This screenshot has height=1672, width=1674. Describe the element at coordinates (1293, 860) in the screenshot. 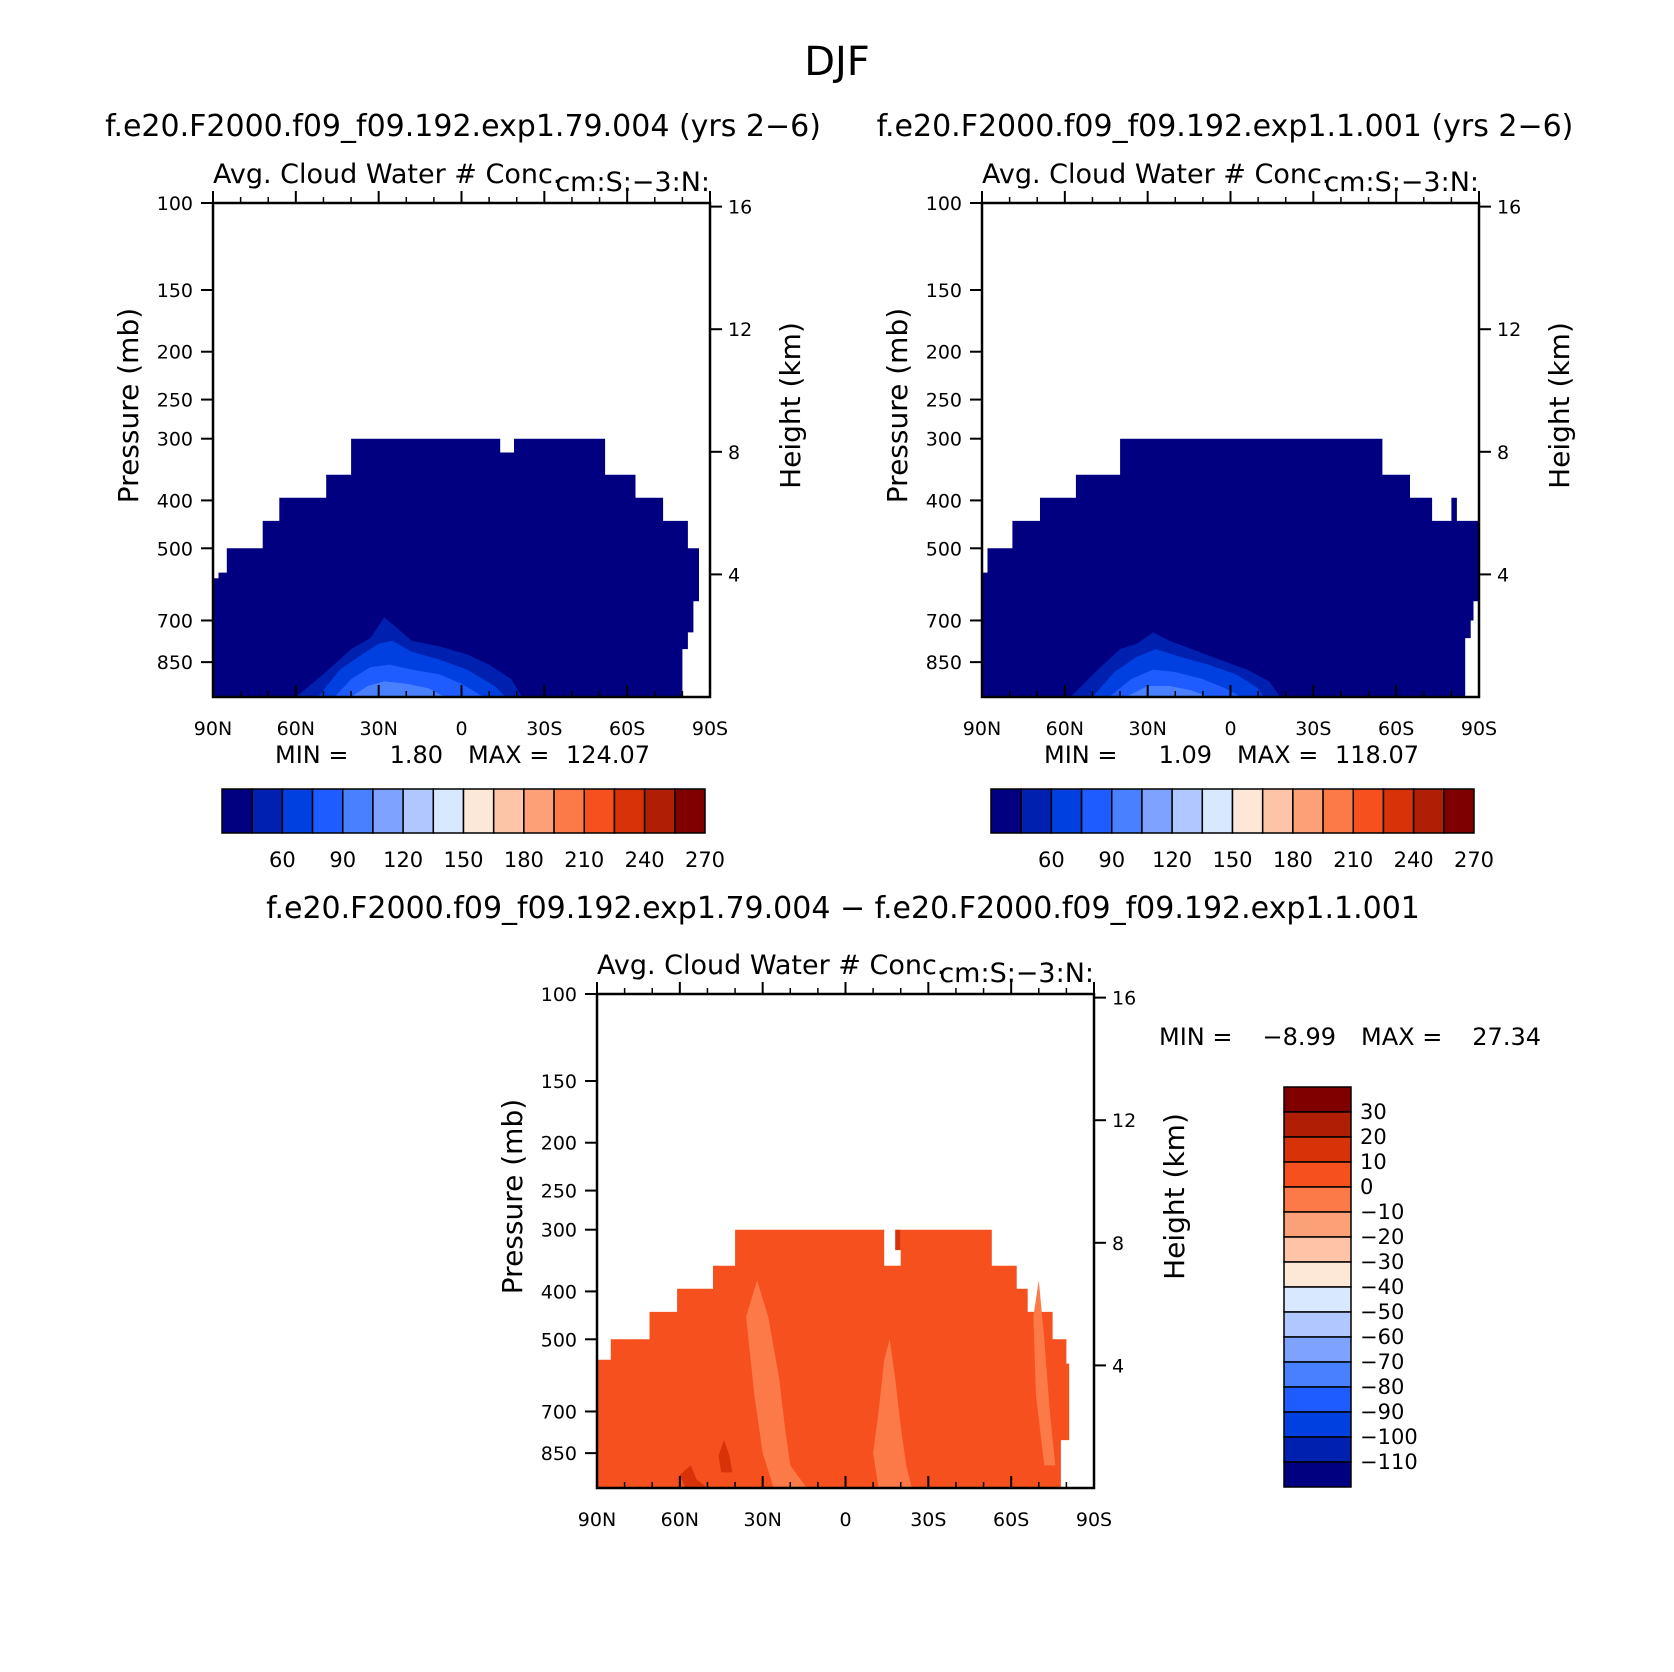

I see `colorbar-label: 180` at that location.